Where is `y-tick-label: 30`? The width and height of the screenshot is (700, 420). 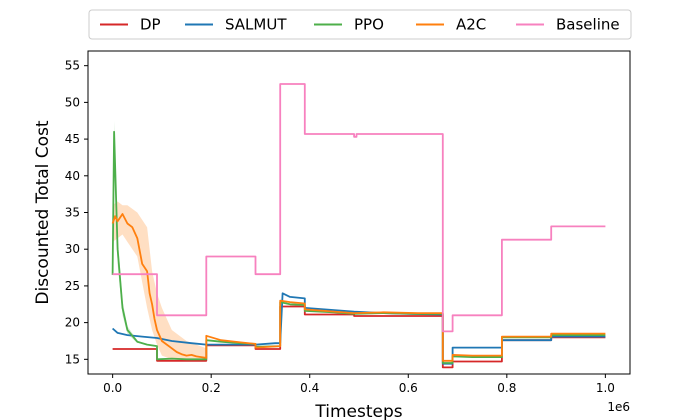 y-tick-label: 30 is located at coordinates (72, 249).